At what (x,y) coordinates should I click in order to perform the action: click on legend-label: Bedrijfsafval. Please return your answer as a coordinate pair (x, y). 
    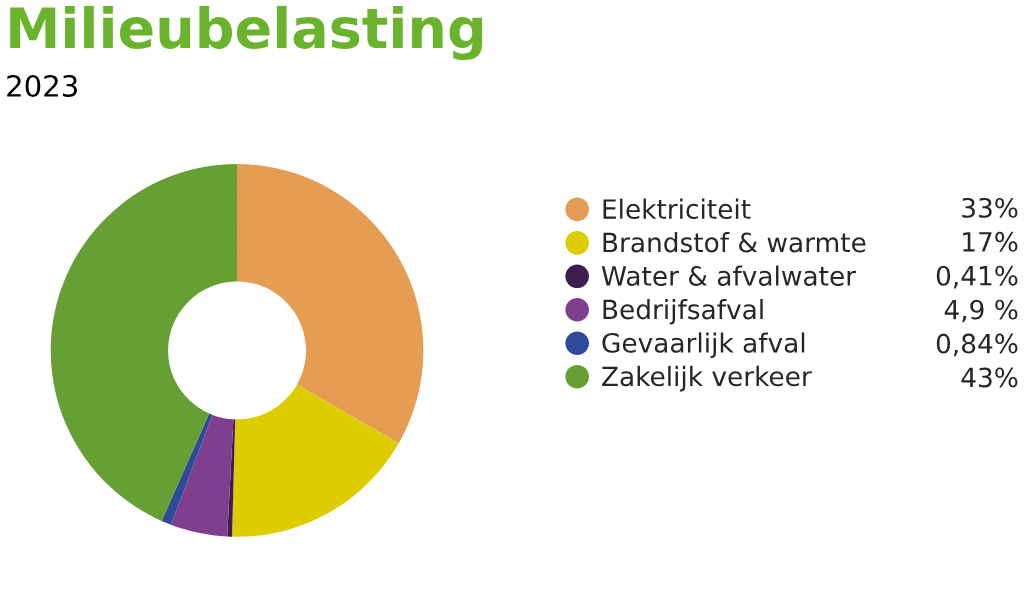
    Looking at the image, I should click on (683, 311).